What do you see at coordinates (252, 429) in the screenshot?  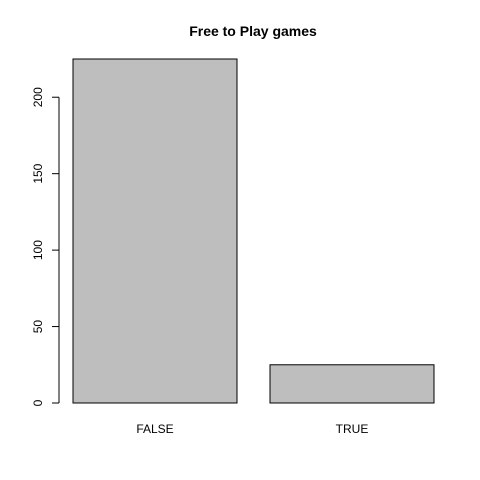 I see `x-axis-labels: FALSE TRUE` at bounding box center [252, 429].